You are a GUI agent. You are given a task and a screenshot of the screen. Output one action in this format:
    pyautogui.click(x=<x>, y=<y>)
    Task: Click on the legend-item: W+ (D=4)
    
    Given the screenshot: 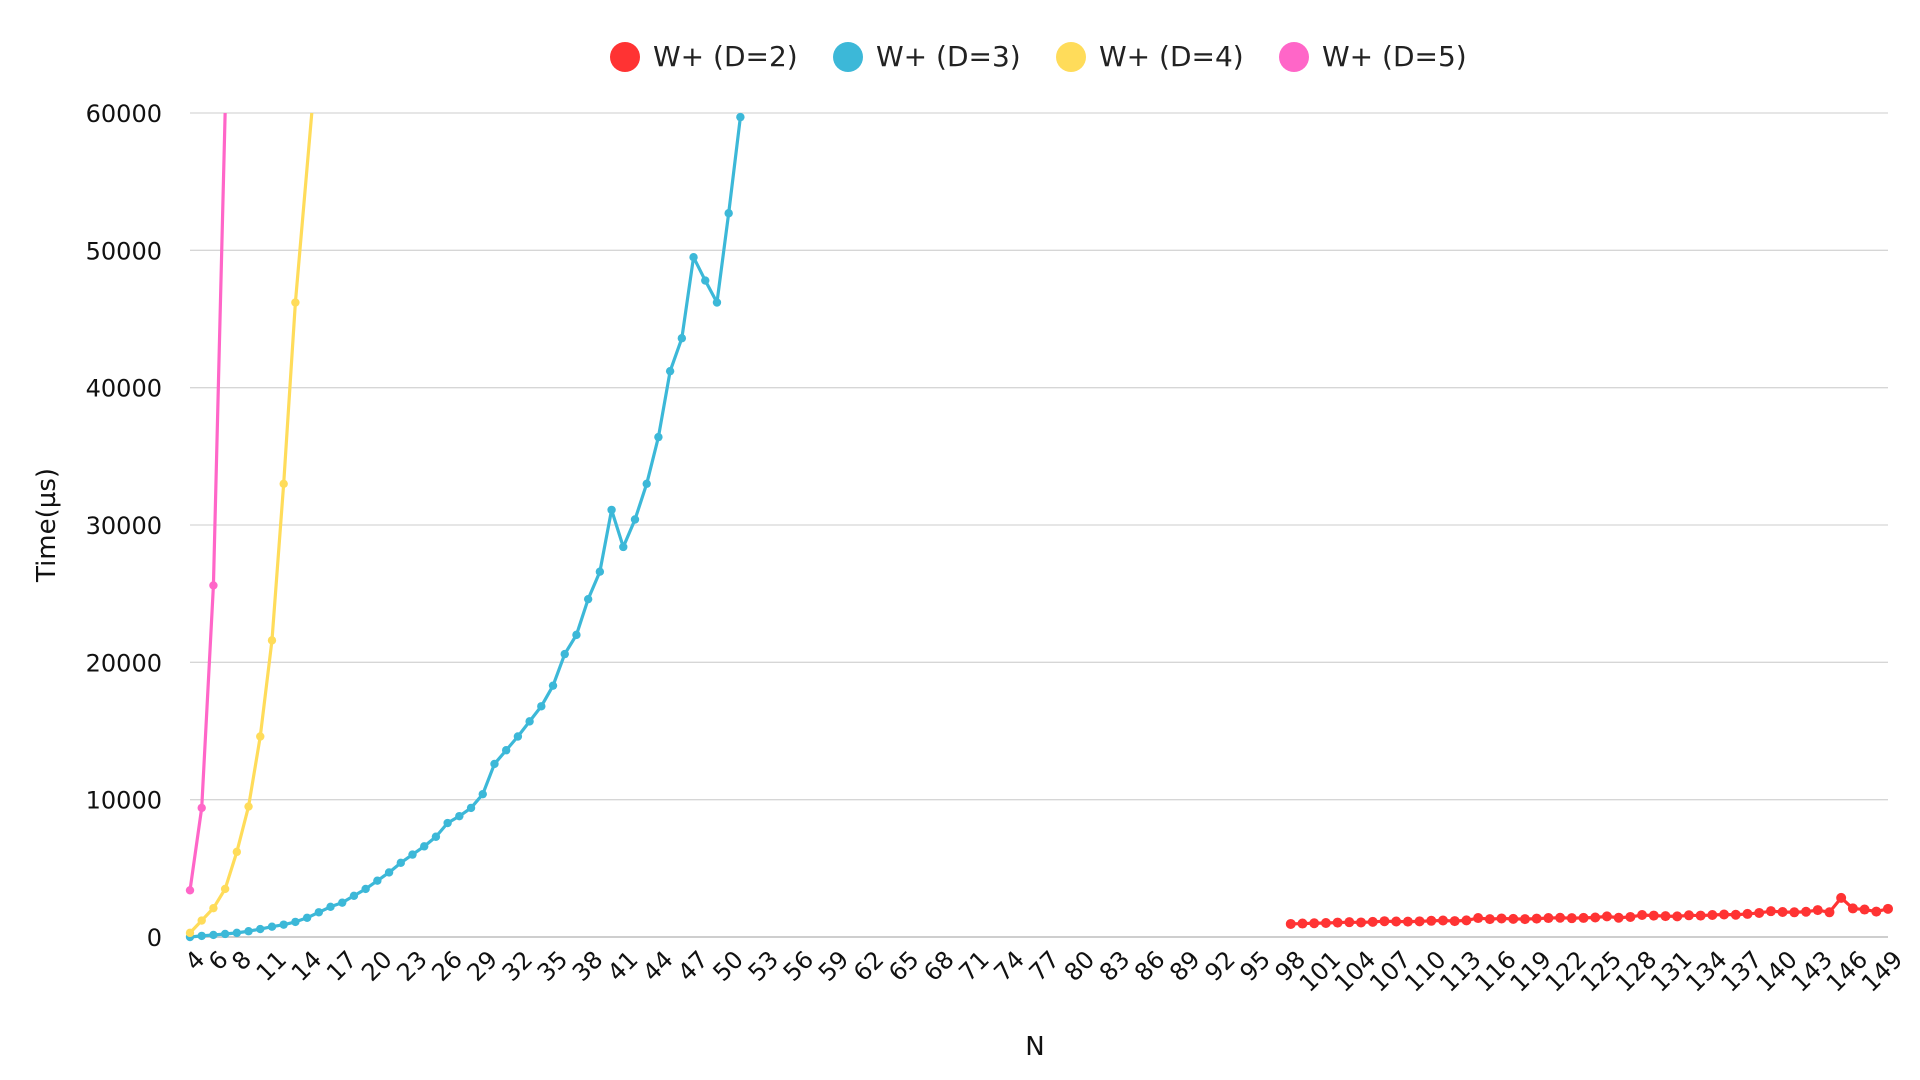 What is the action you would take?
    pyautogui.click(x=1150, y=56)
    